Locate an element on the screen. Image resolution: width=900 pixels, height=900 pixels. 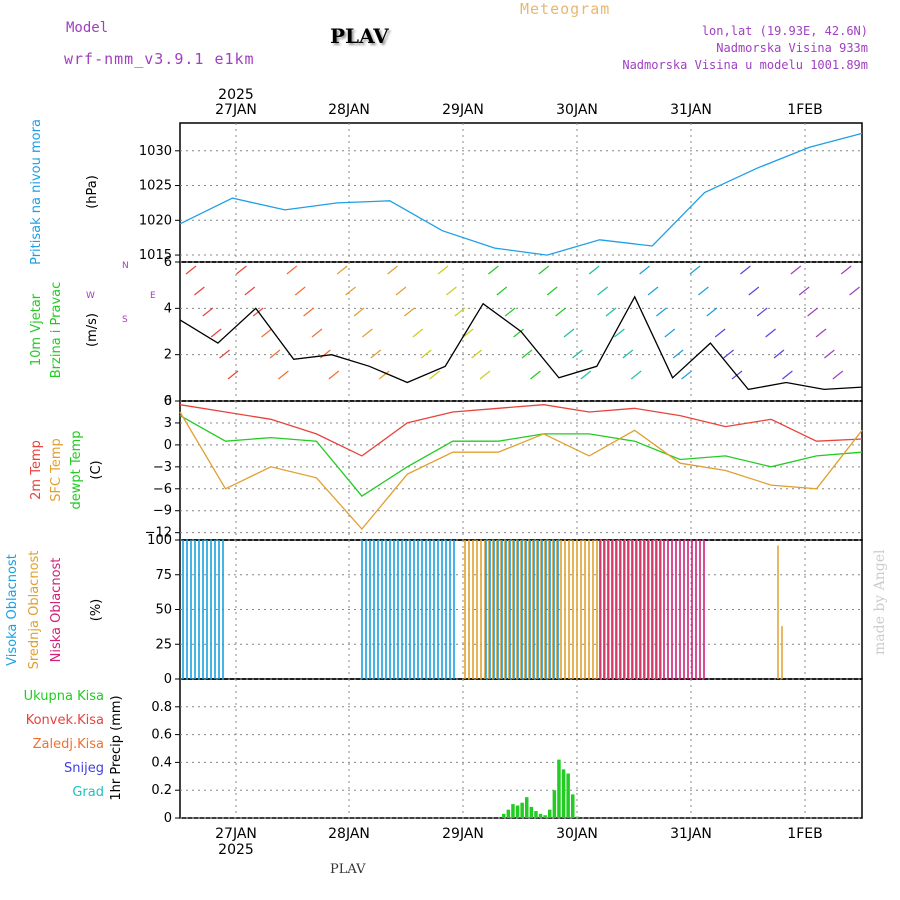
ytick-label: 75 is located at coordinates (163, 575).